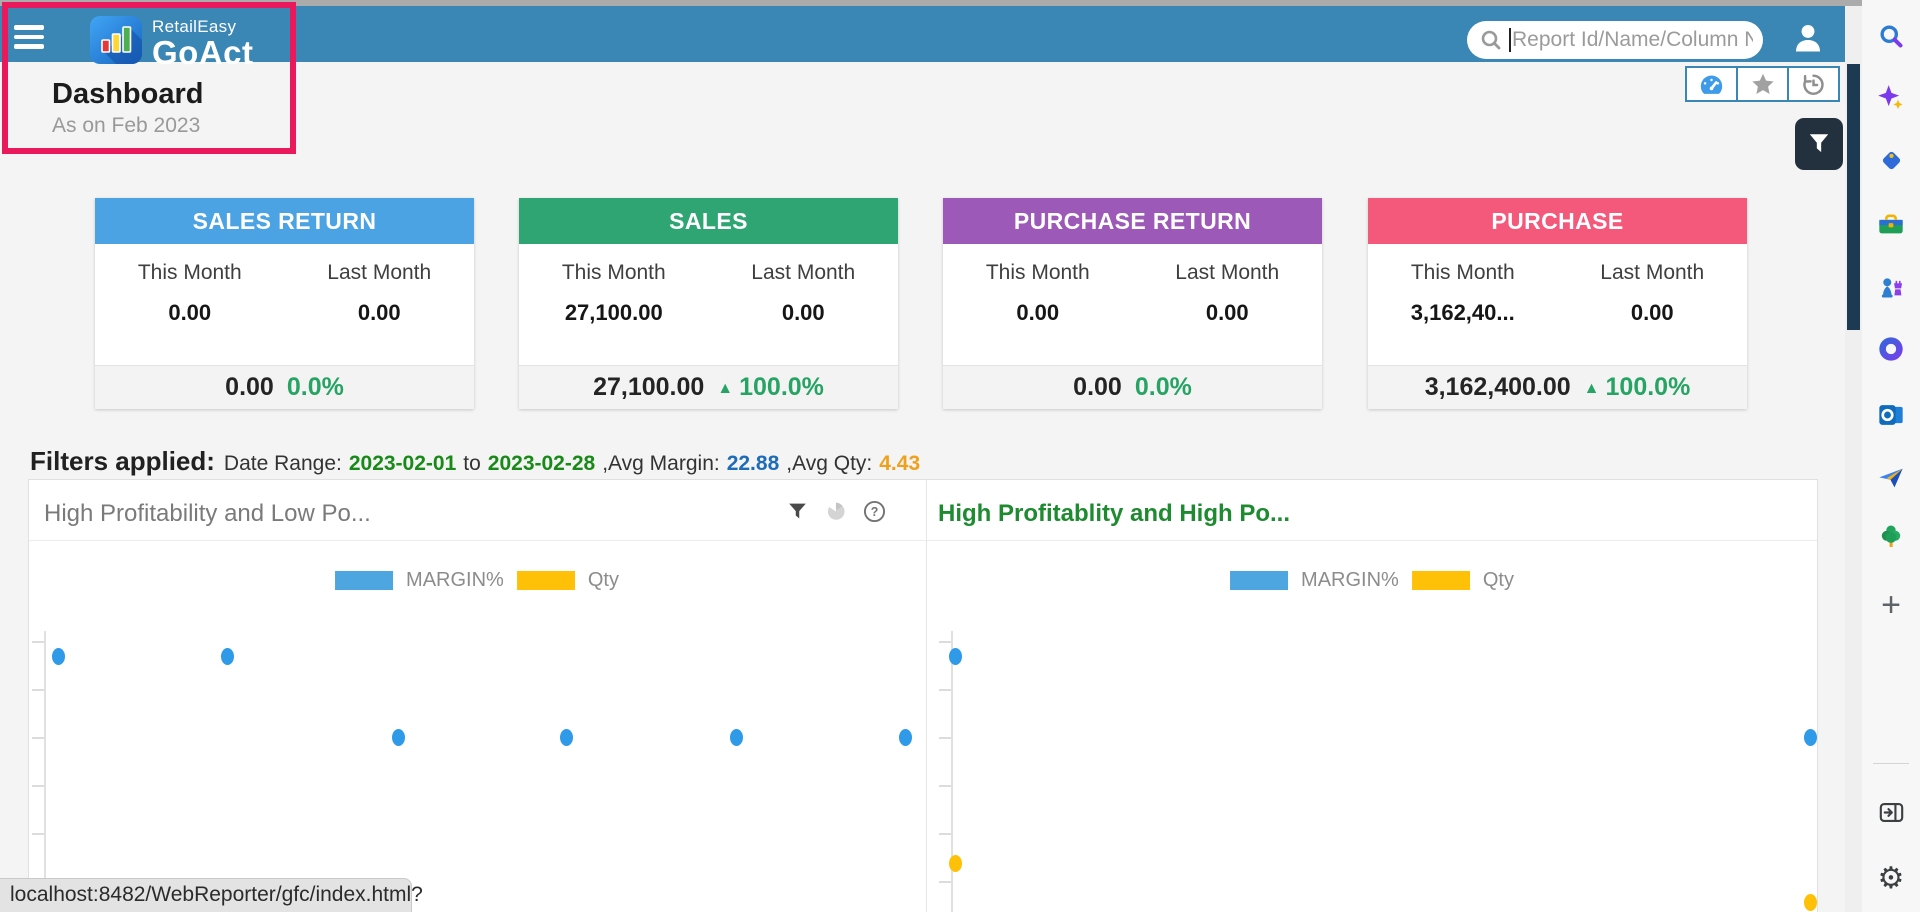  I want to click on avg-margin-label: ,Avg Margin:, so click(661, 463).